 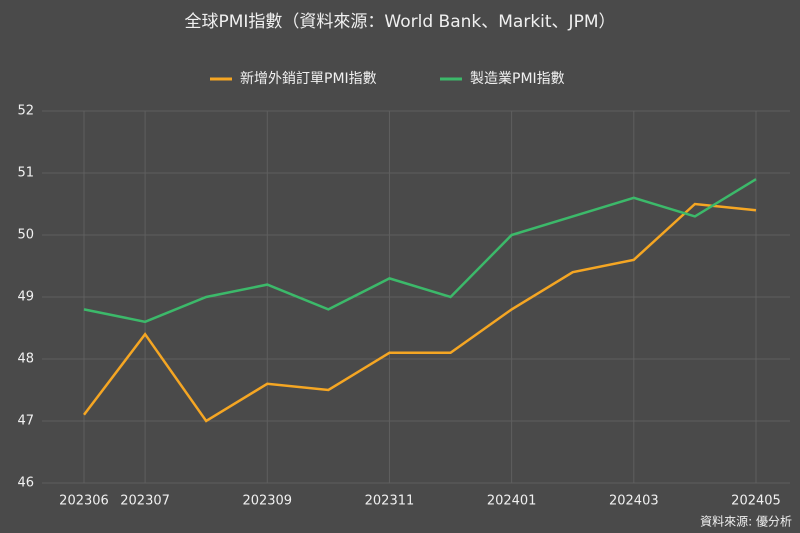 What do you see at coordinates (25, 235) in the screenshot?
I see `y-tick-label: 50` at bounding box center [25, 235].